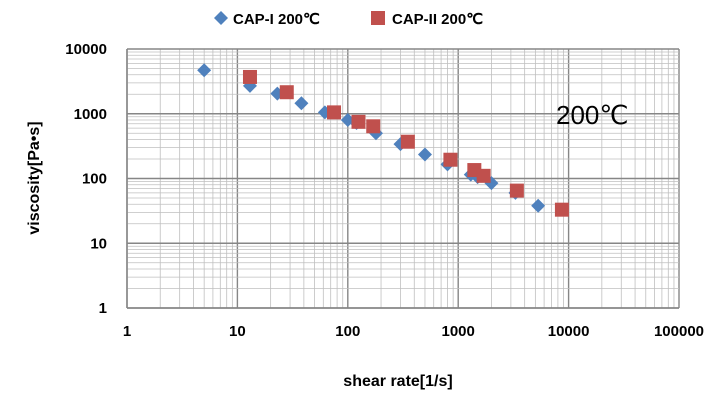 The image size is (727, 393). I want to click on legend-item-cap-i: CAP-I 200℃, so click(267, 19).